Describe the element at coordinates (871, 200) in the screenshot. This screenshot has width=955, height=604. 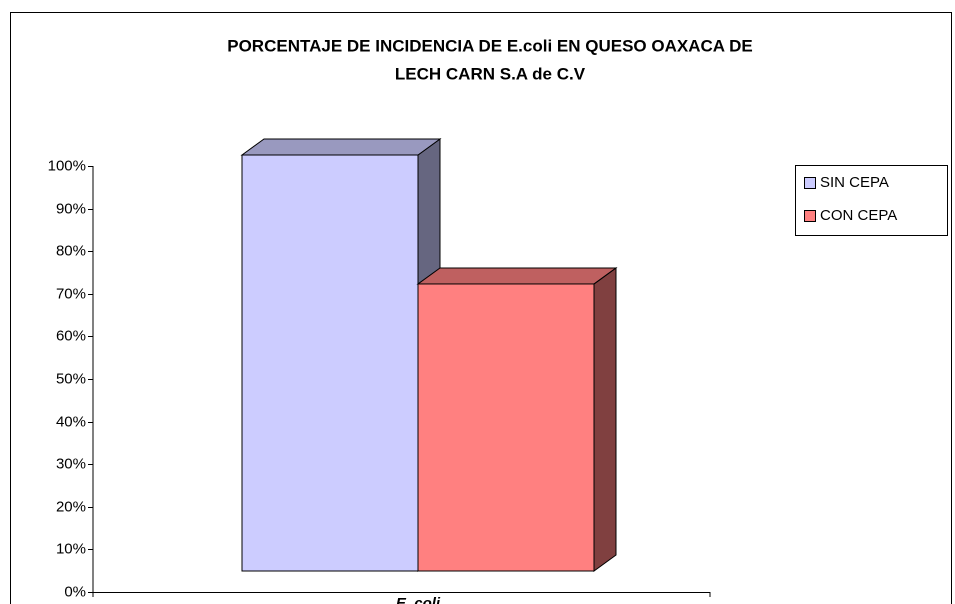
I see `legend` at that location.